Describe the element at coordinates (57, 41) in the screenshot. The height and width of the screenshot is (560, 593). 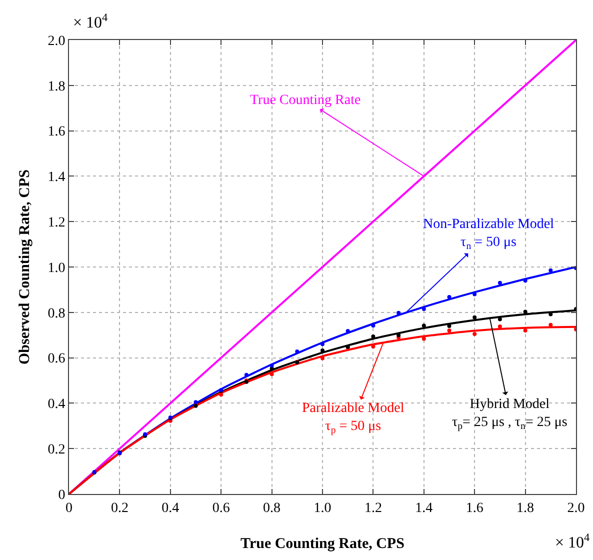
I see `y-tick-label: 2.0` at that location.